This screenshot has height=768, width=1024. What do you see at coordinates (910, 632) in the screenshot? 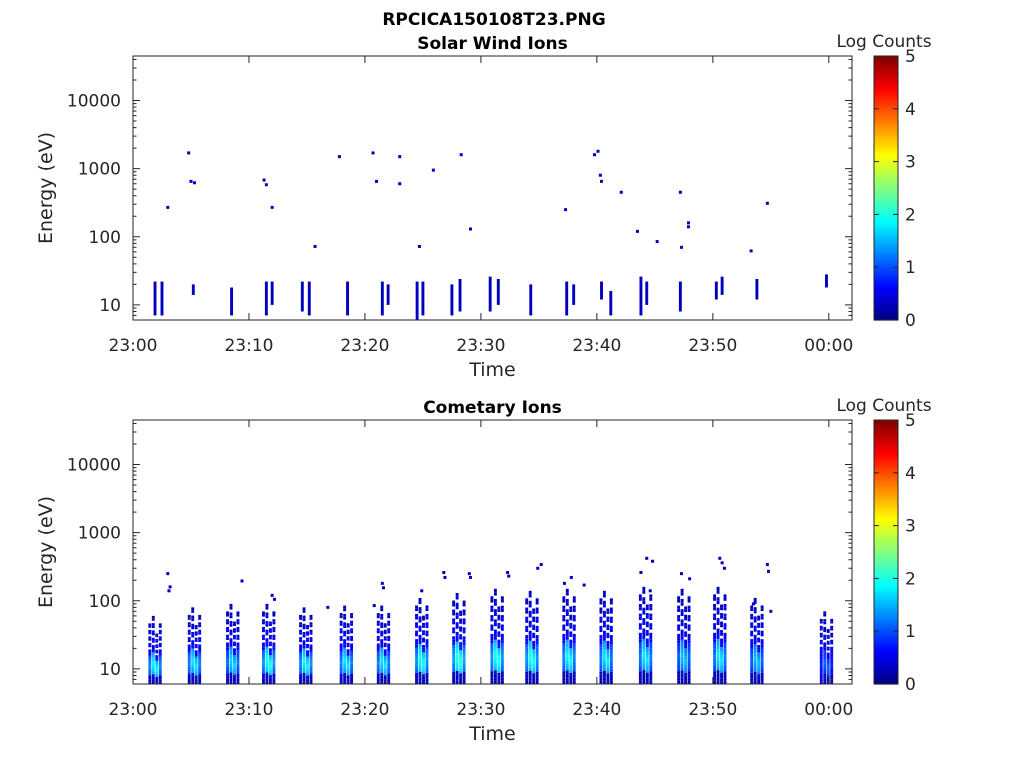
I see `colorbar-tick-label: 1` at bounding box center [910, 632].